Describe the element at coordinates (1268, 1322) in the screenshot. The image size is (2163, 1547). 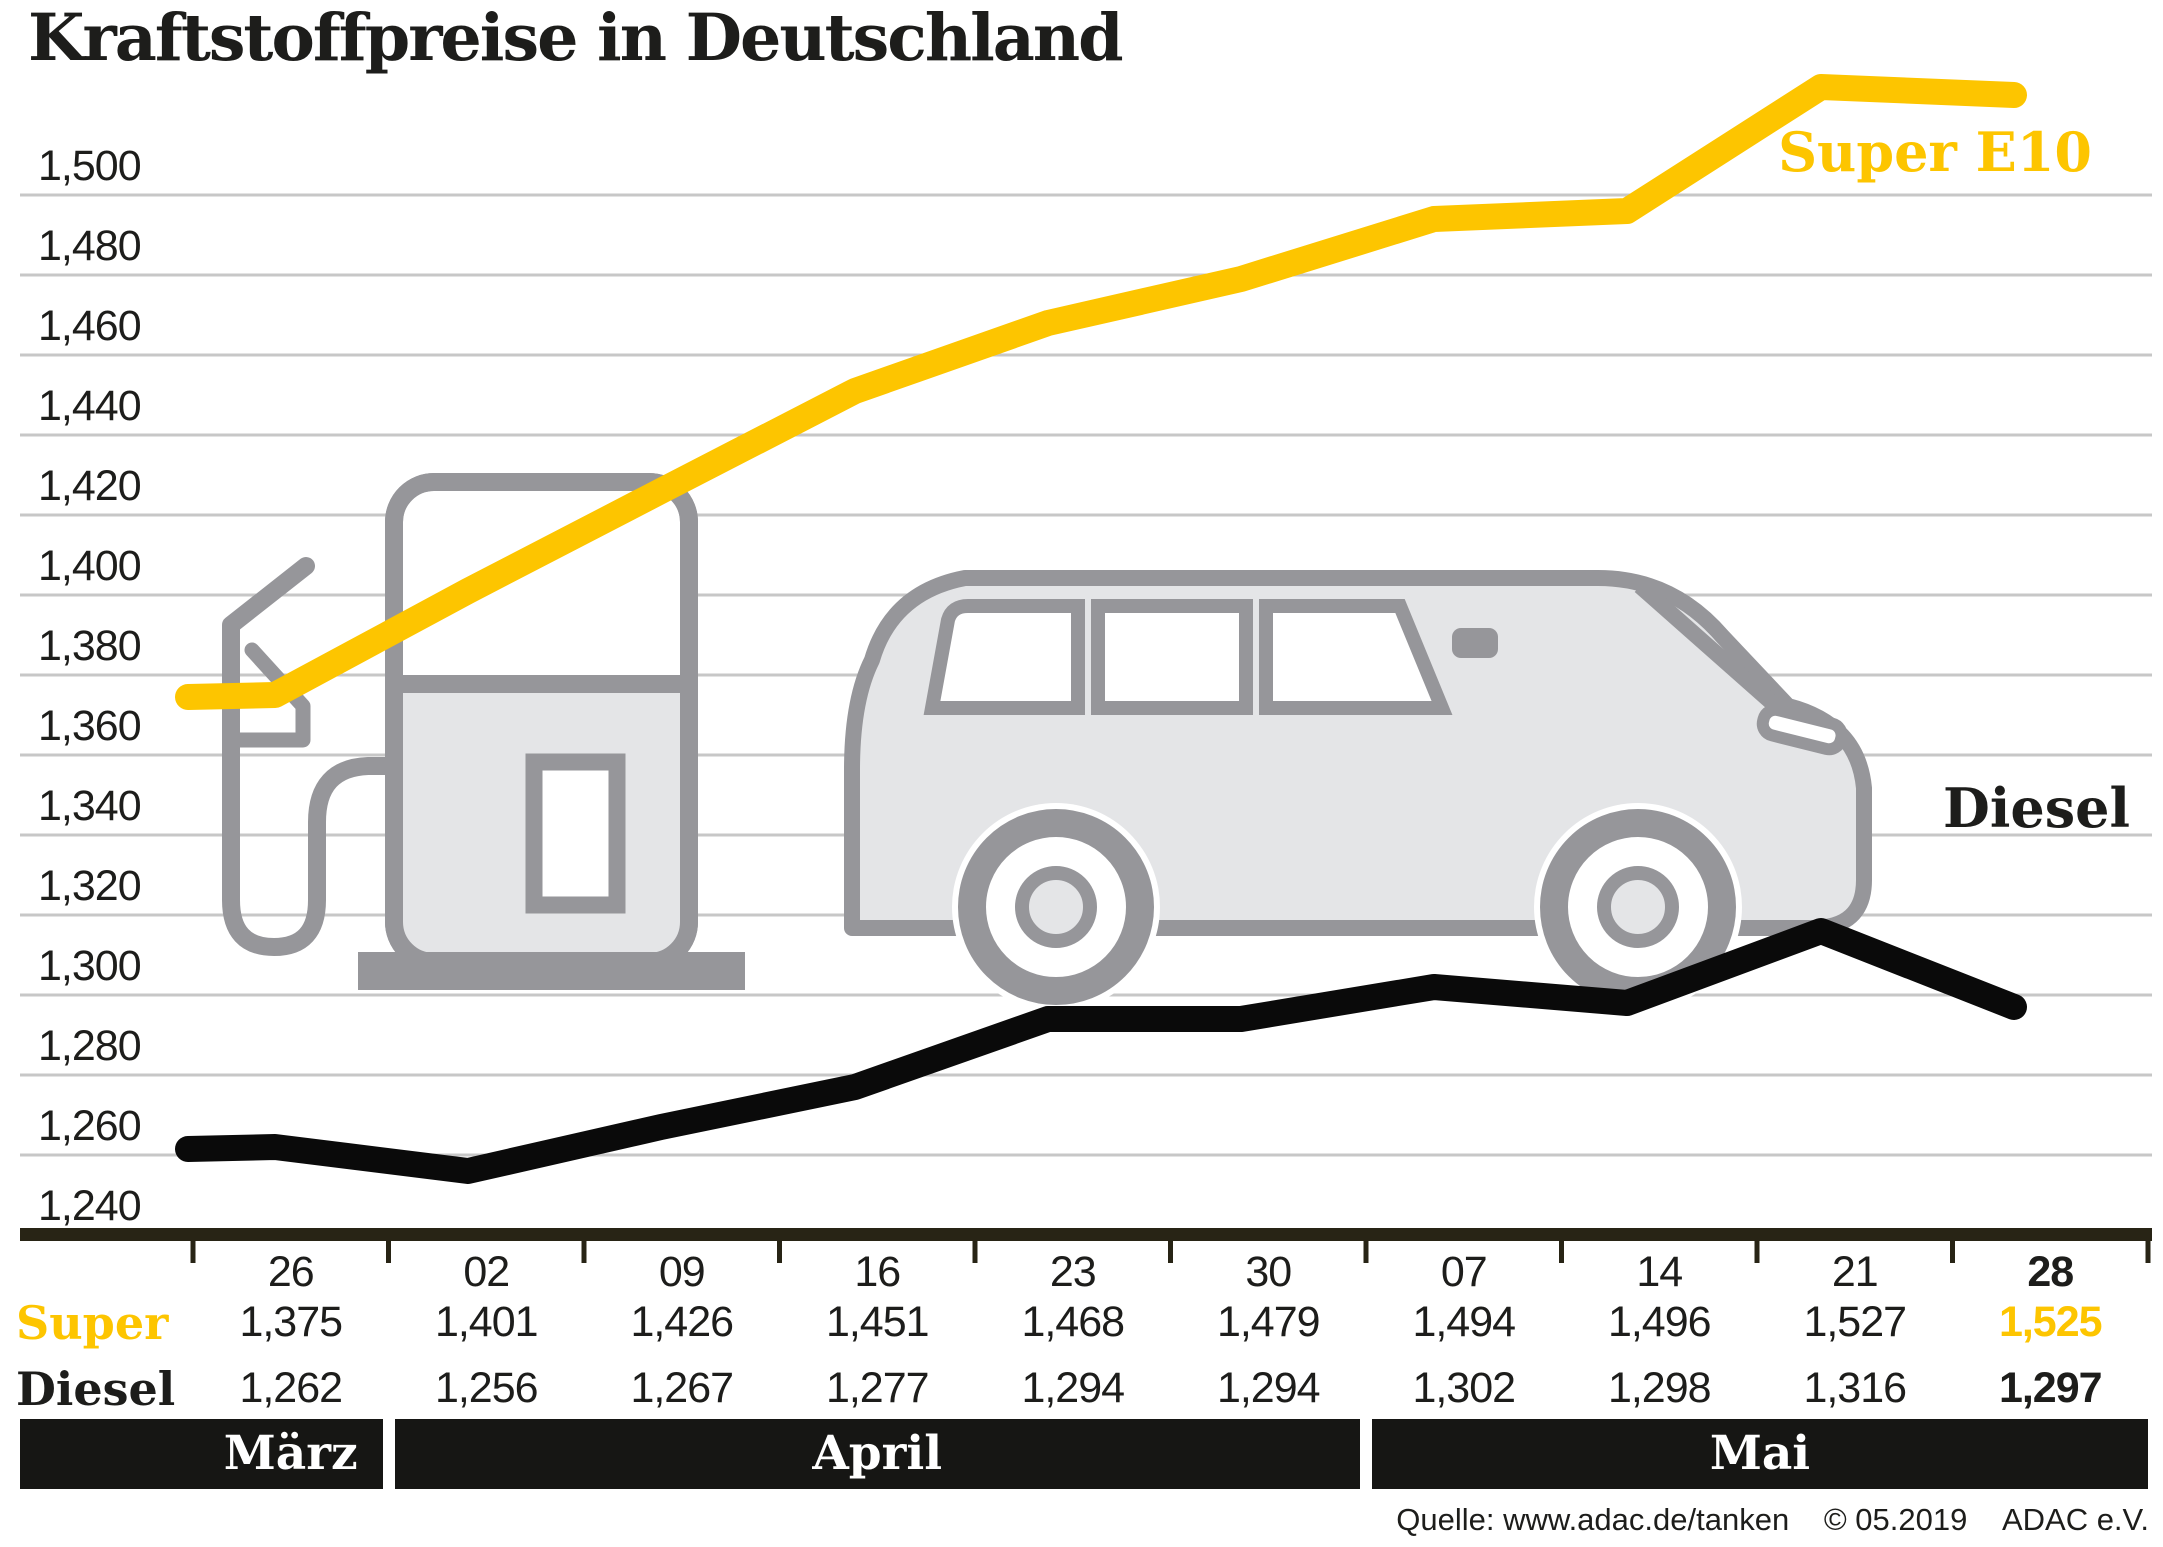
I see `table-cell: 1,479` at that location.